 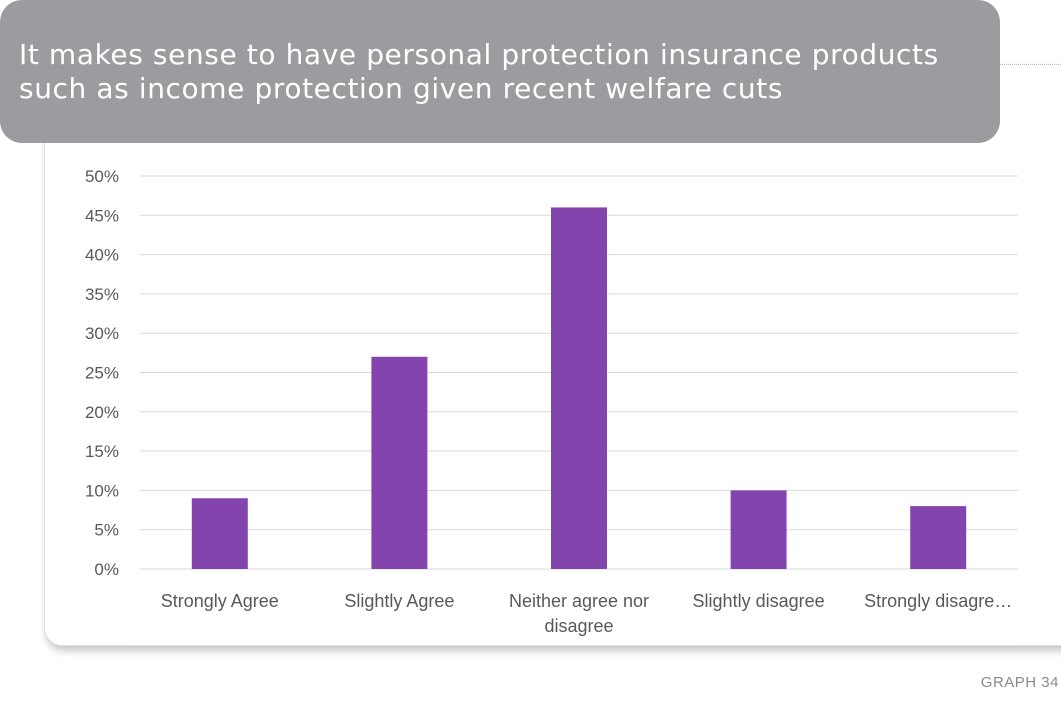 What do you see at coordinates (106, 569) in the screenshot?
I see `y-tick-label: 0%` at bounding box center [106, 569].